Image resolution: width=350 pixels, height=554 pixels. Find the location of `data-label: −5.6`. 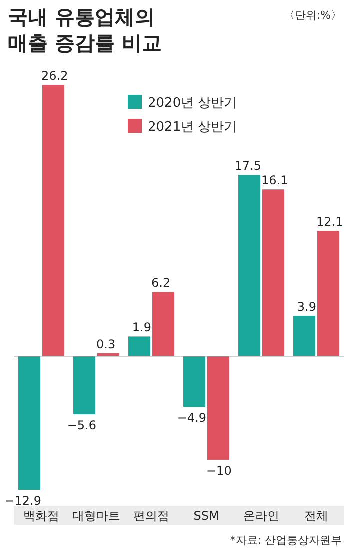

data-label: −5.6 is located at coordinates (81, 425).